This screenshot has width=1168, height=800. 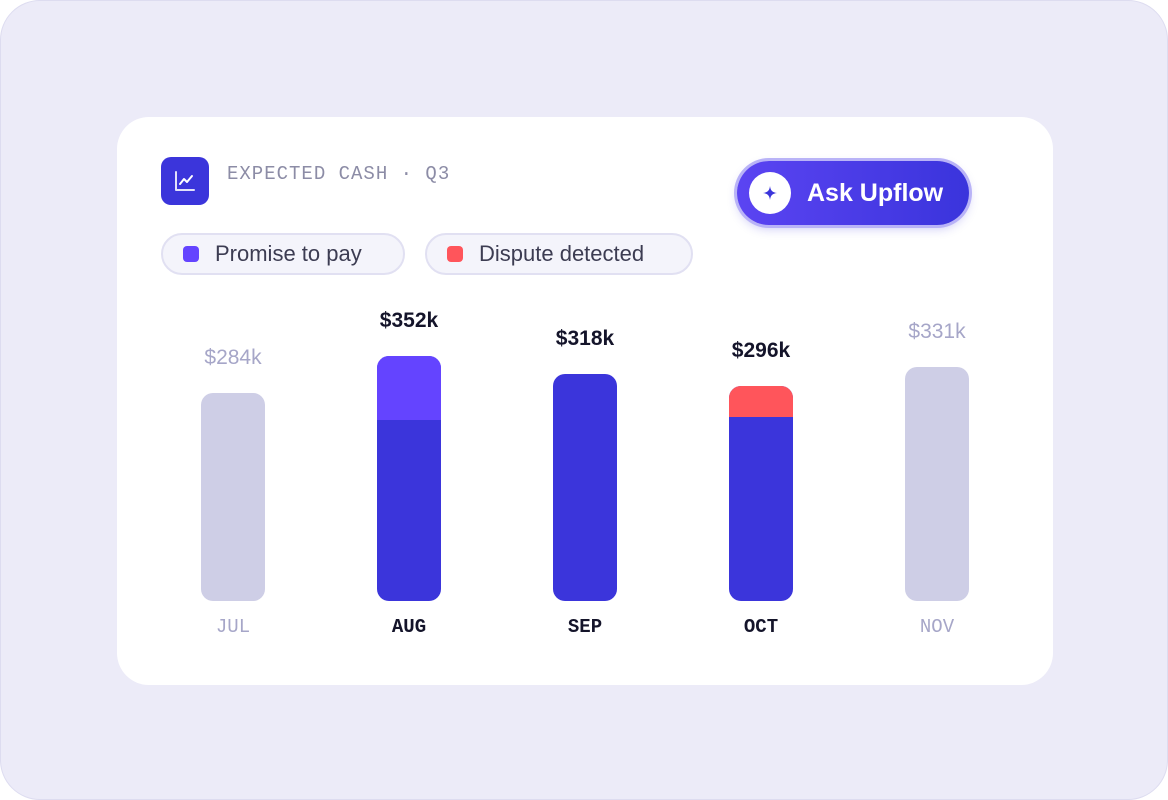 I want to click on legend-label: Promise to pay, so click(x=288, y=253).